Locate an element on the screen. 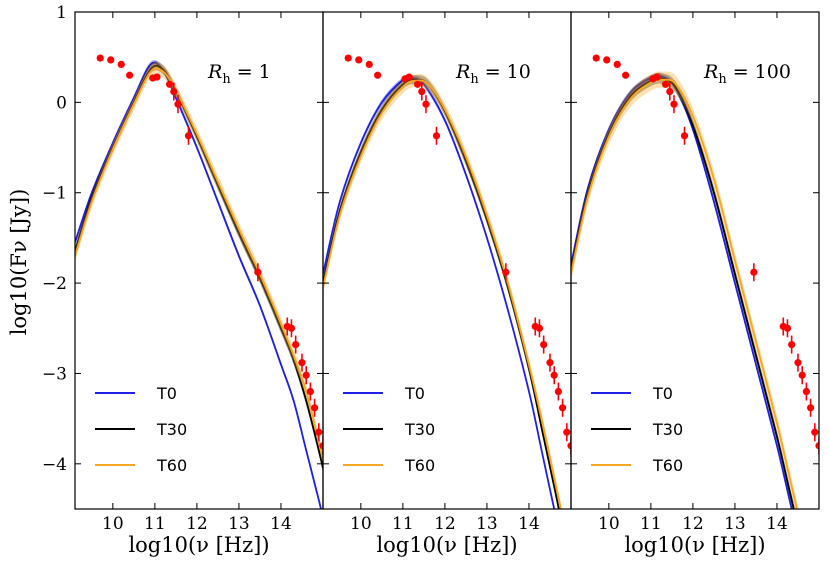 The width and height of the screenshot is (830, 565). legend-panel-2: T0 T30 T60 is located at coordinates (389, 429).